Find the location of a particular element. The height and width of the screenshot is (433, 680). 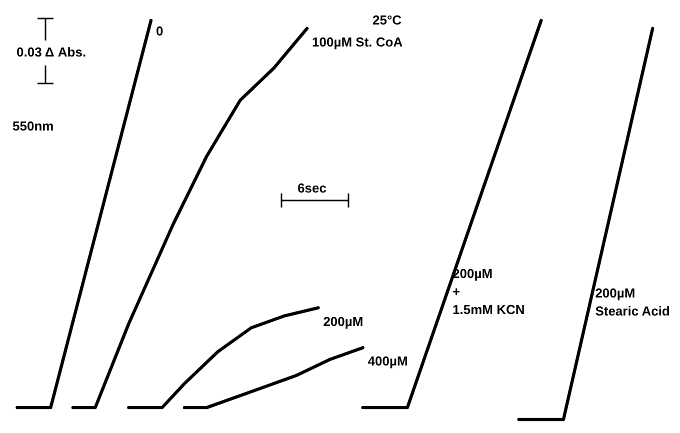

series-label: 100µM St. CoA is located at coordinates (358, 42).